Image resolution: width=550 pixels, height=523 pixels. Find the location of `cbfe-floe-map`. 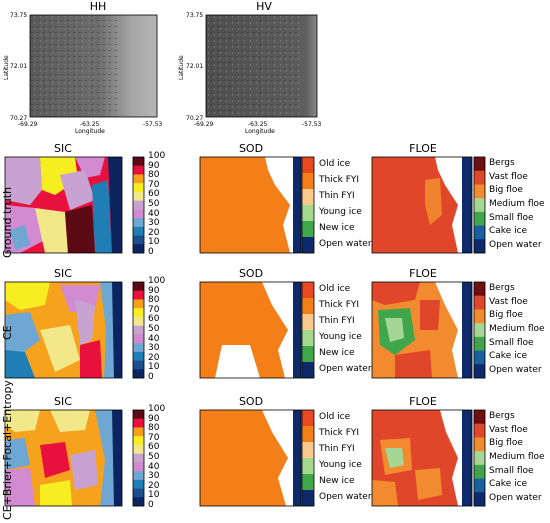

cbfe-floe-map is located at coordinates (422, 458).